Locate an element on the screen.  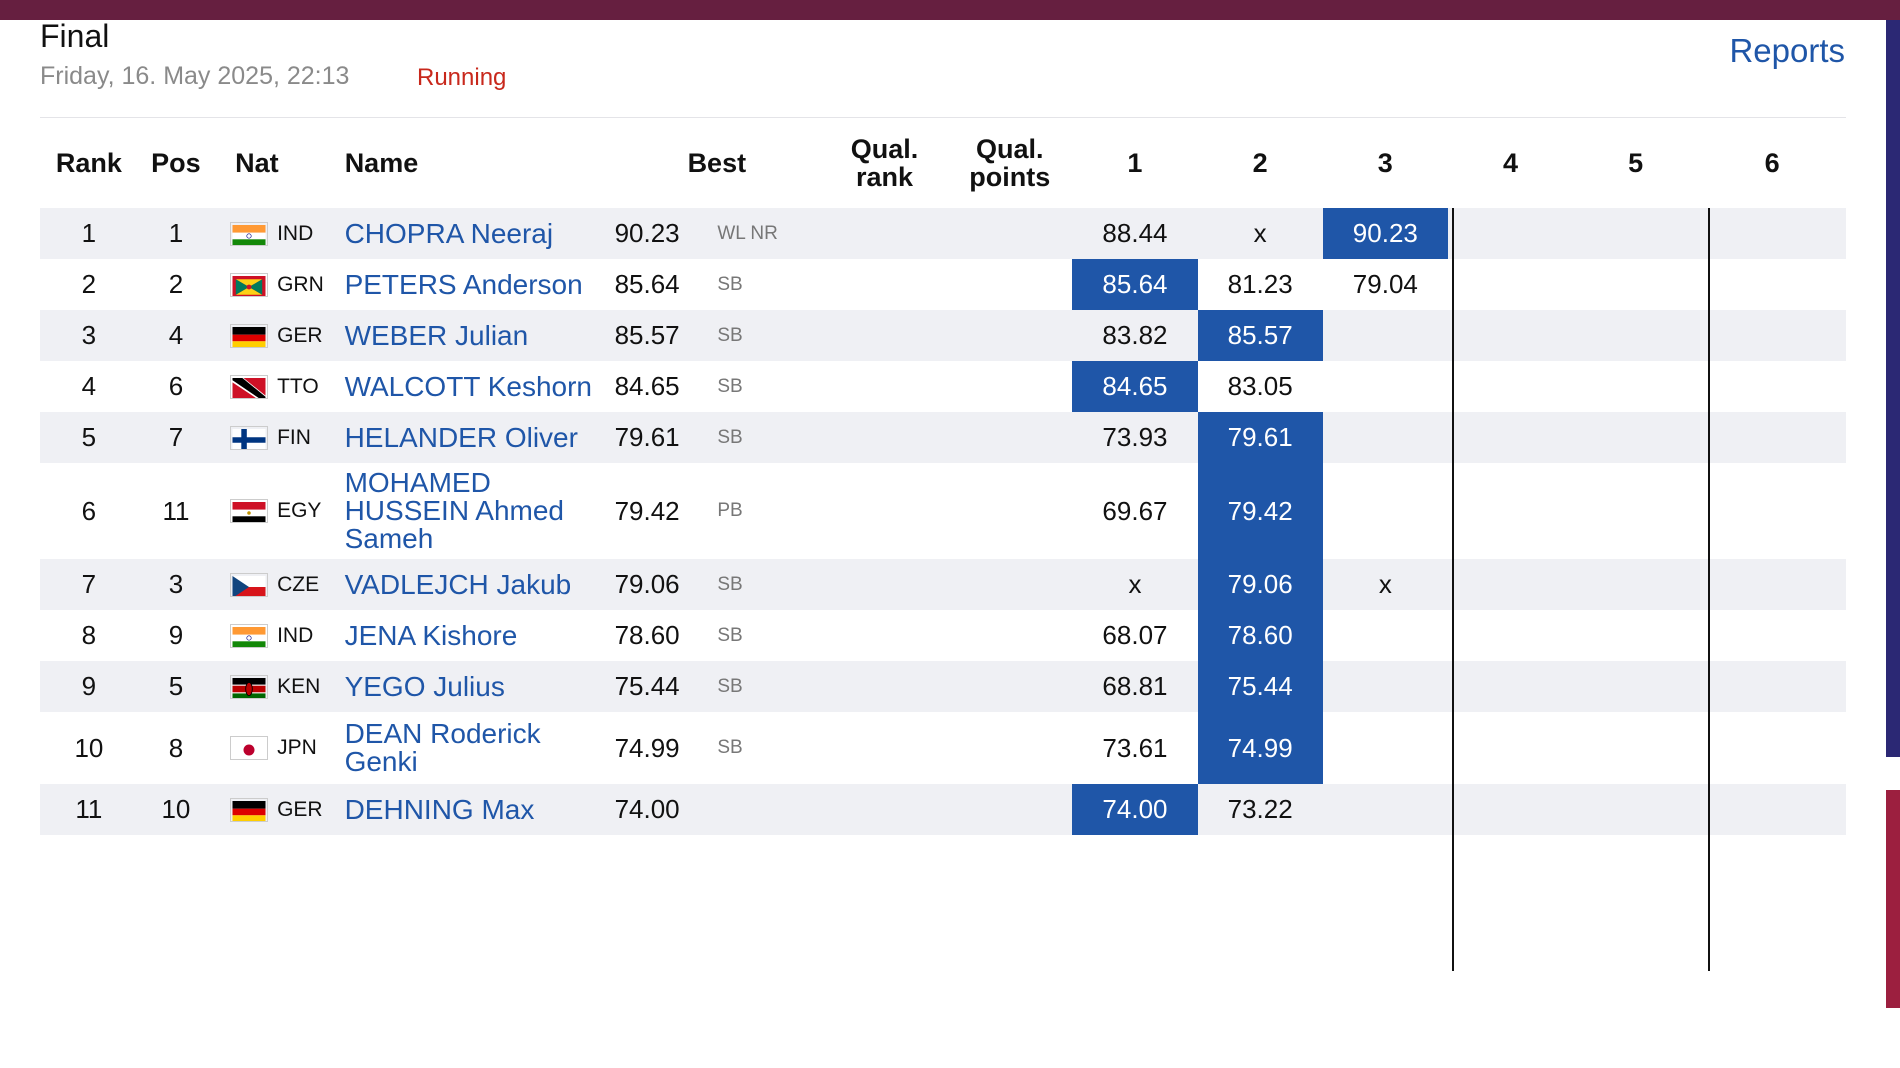
athlete-name-link: MOHAMED HUSSEIN Ahmed Sameh is located at coordinates (454, 510).